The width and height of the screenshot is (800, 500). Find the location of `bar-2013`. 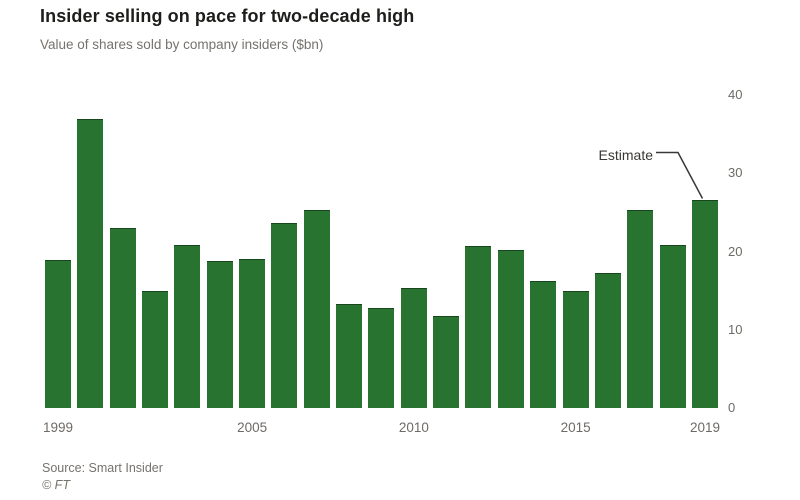

bar-2013 is located at coordinates (510, 328).